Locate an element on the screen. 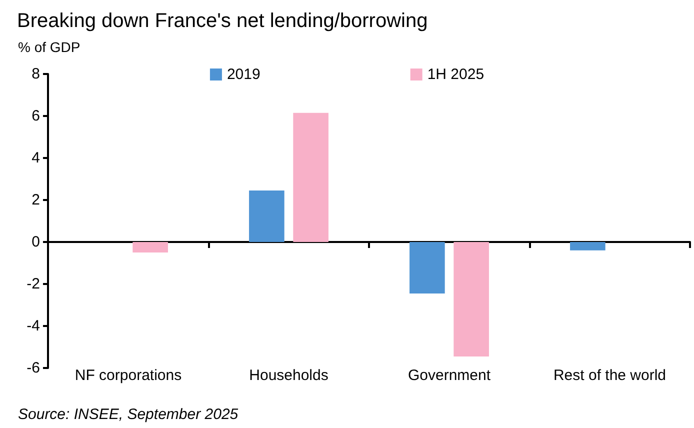 Image resolution: width=694 pixels, height=428 pixels. y-tick-label: 4 is located at coordinates (36, 158).